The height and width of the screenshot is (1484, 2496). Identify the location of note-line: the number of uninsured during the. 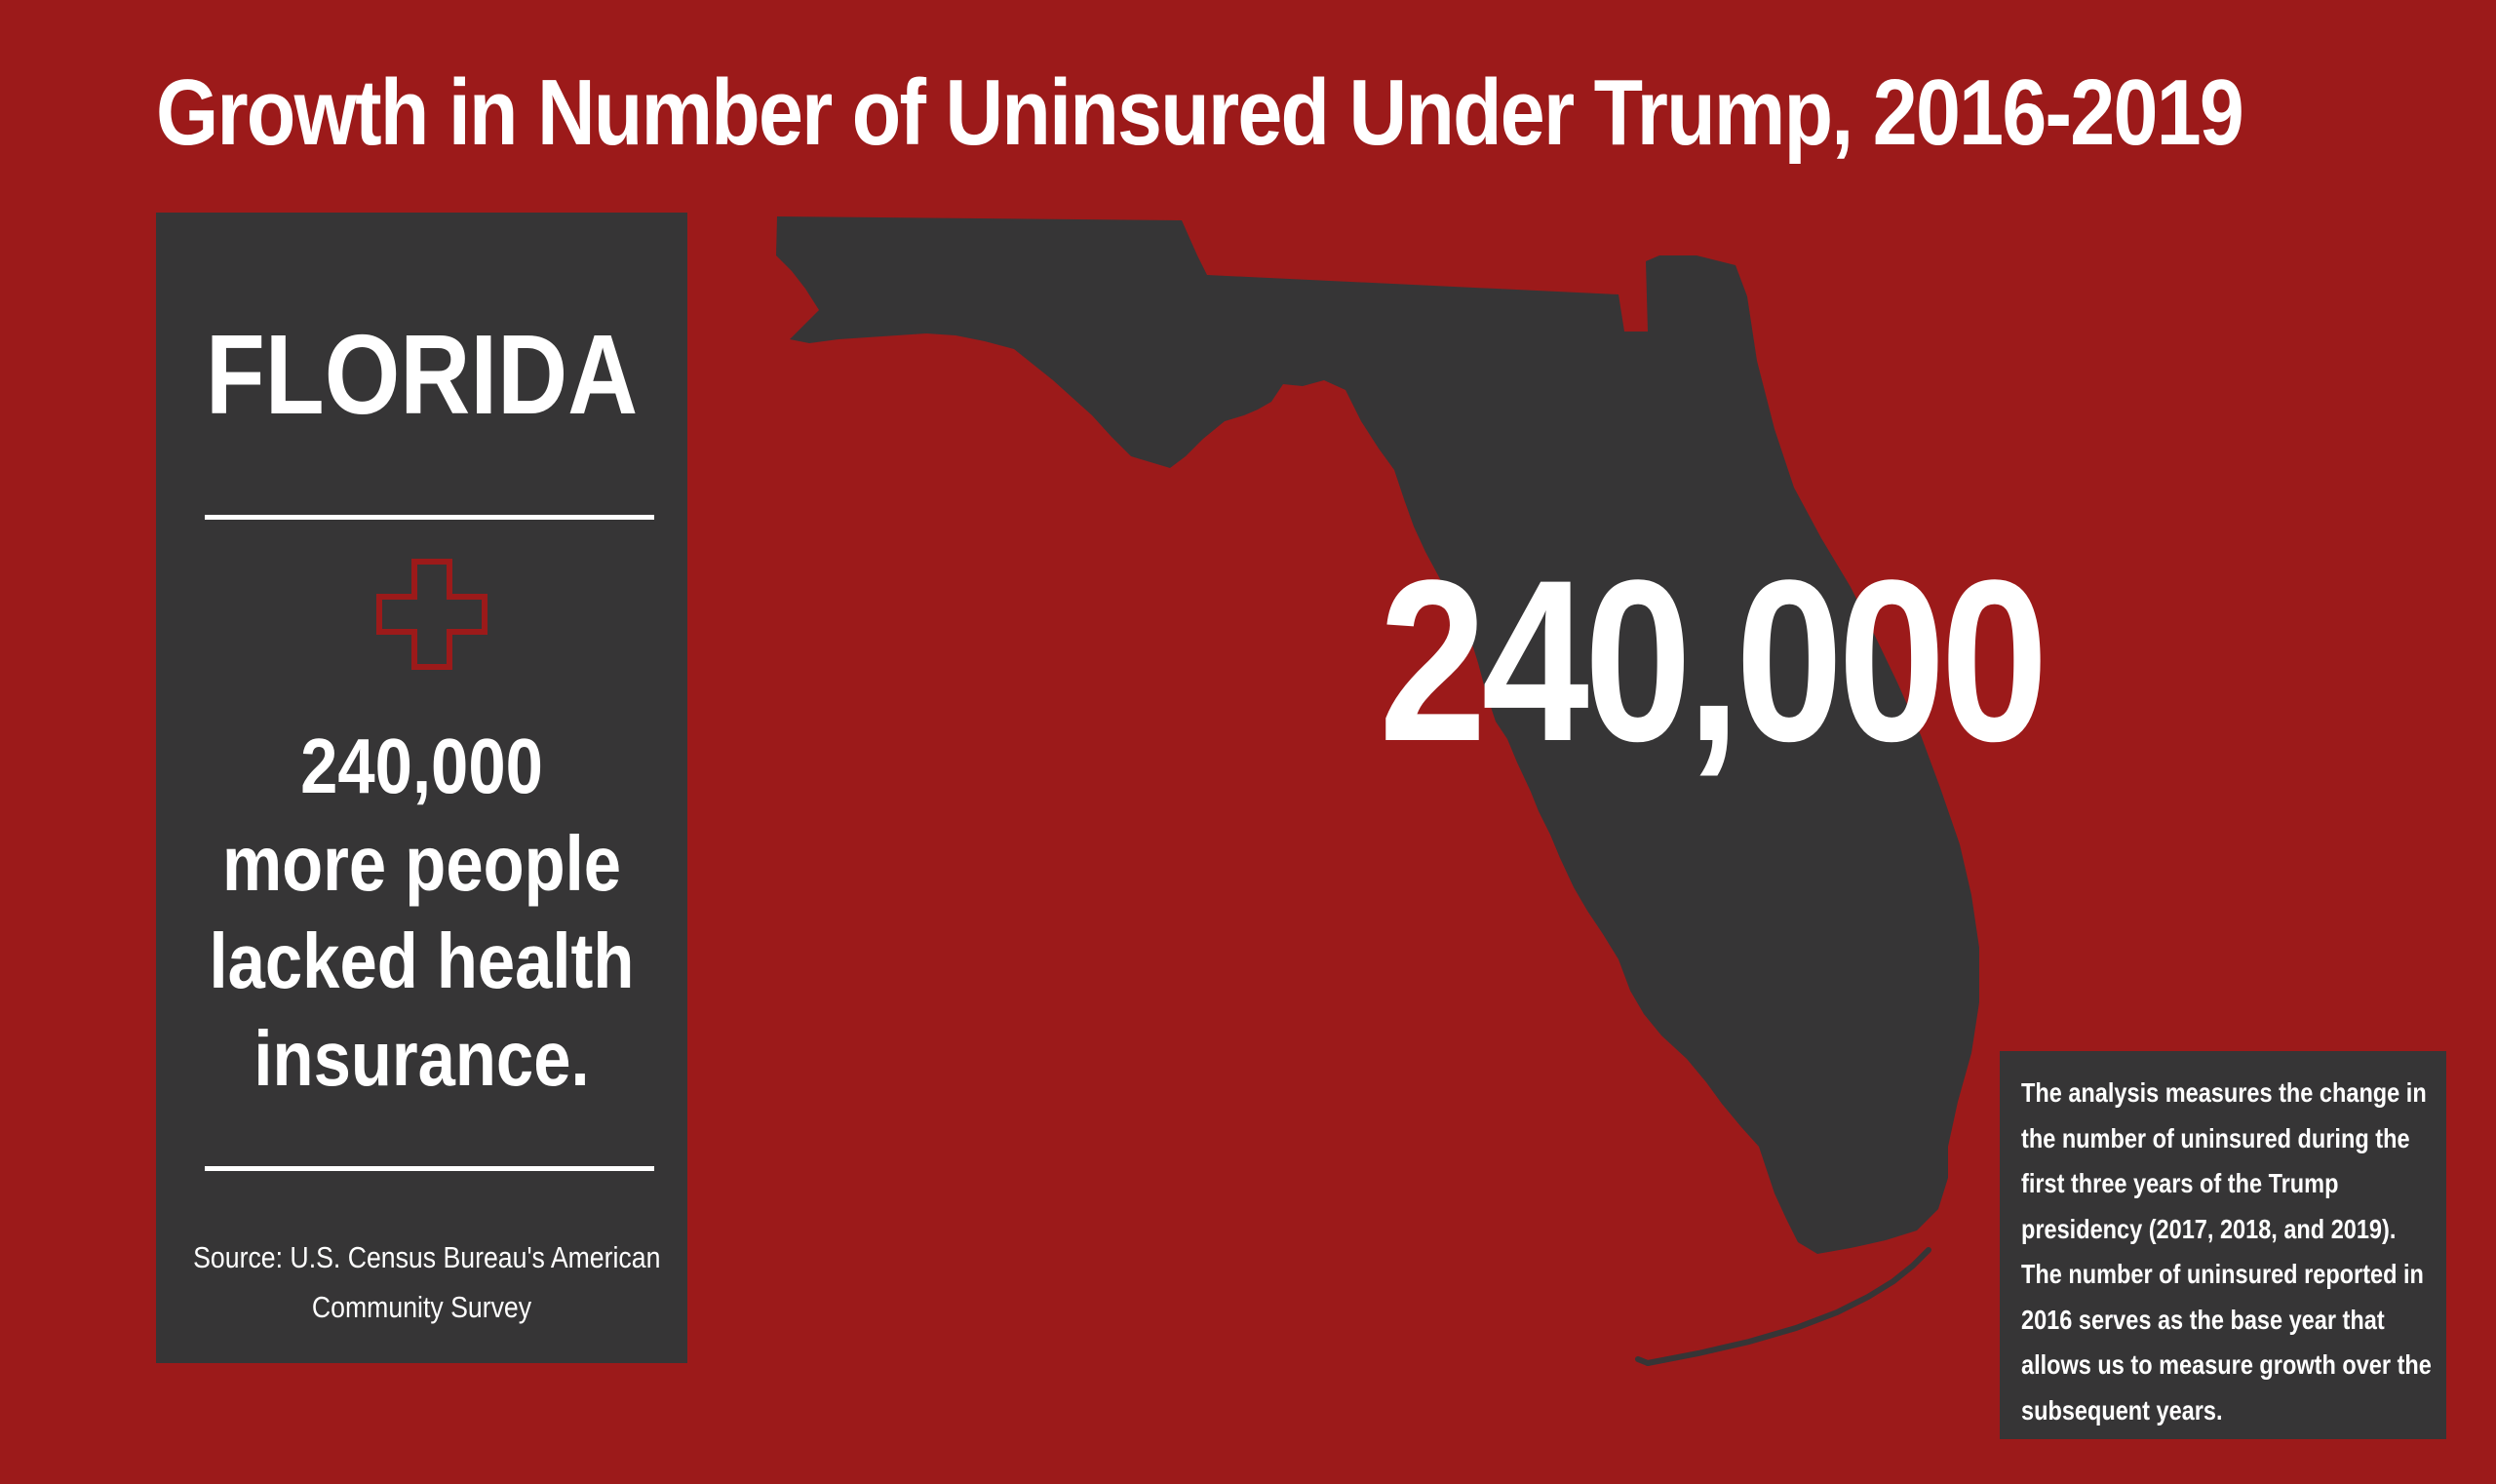
(2215, 1137).